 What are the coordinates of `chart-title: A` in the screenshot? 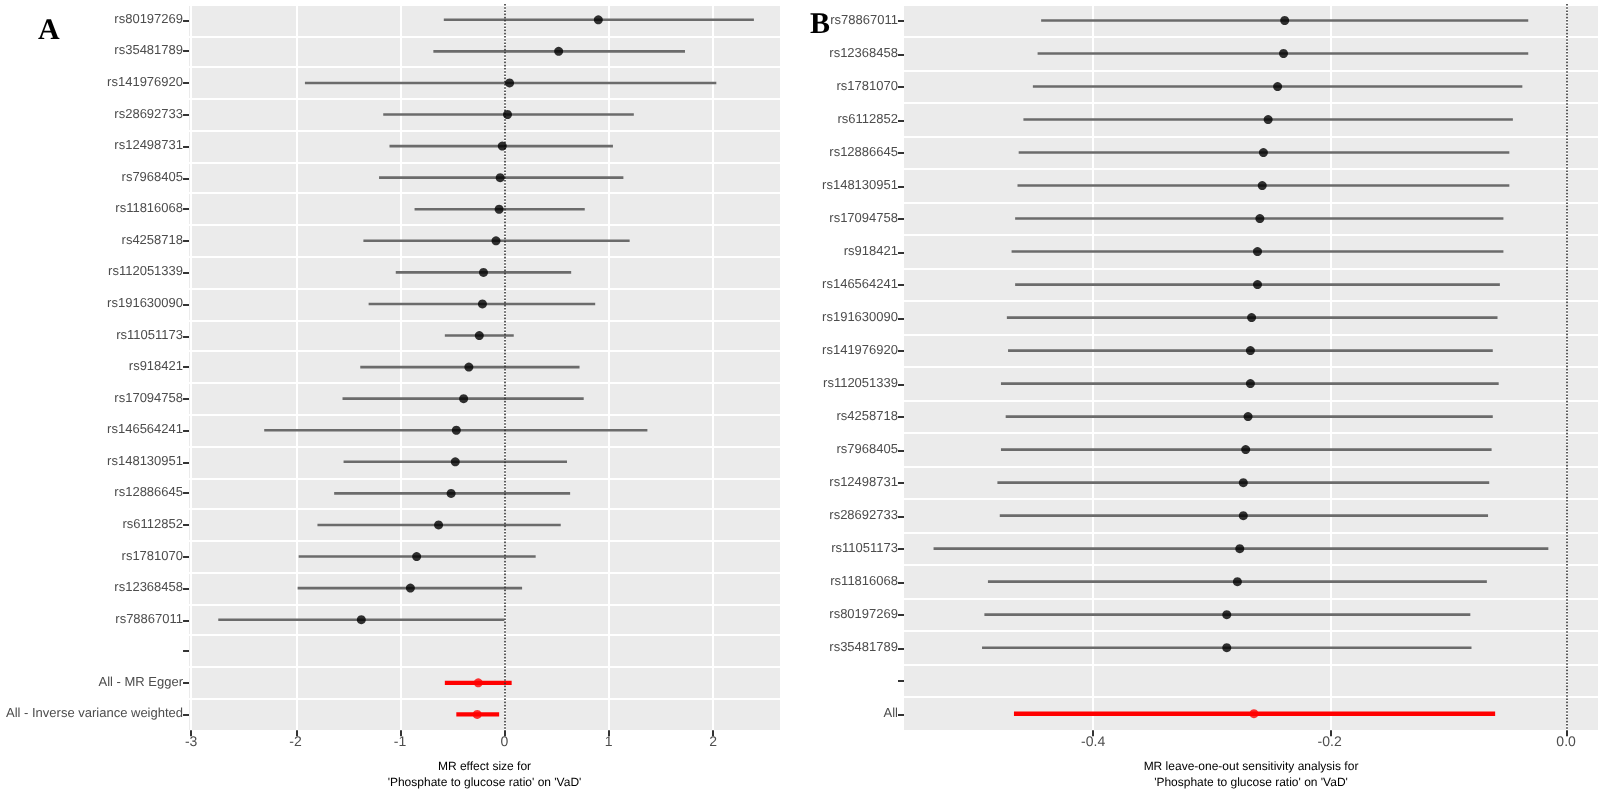 It's located at (49, 31).